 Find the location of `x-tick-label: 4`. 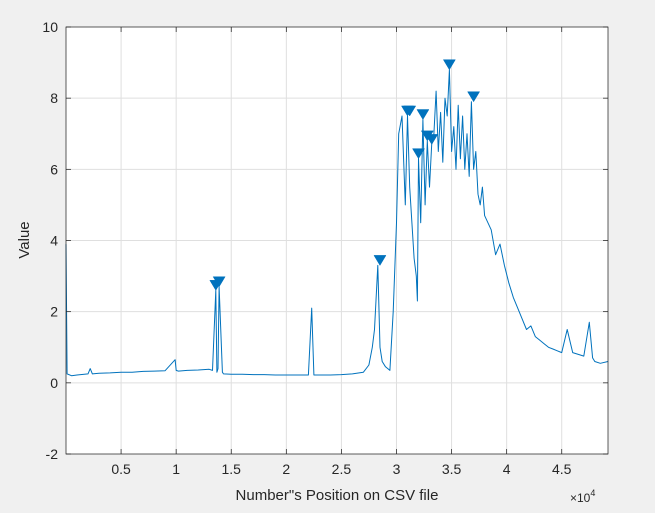

x-tick-label: 4 is located at coordinates (507, 469).